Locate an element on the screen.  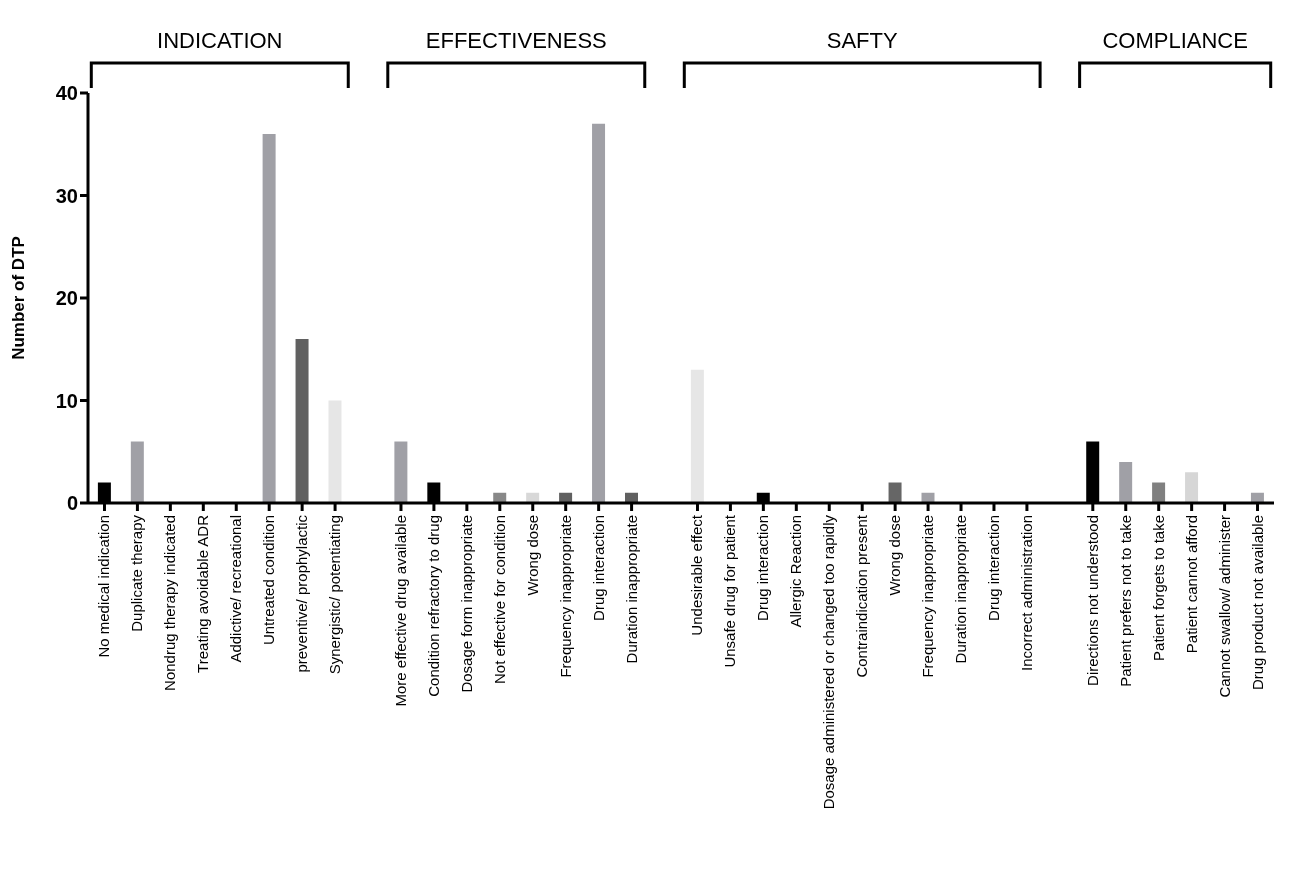
text: INDICATION is located at coordinates (220, 40).